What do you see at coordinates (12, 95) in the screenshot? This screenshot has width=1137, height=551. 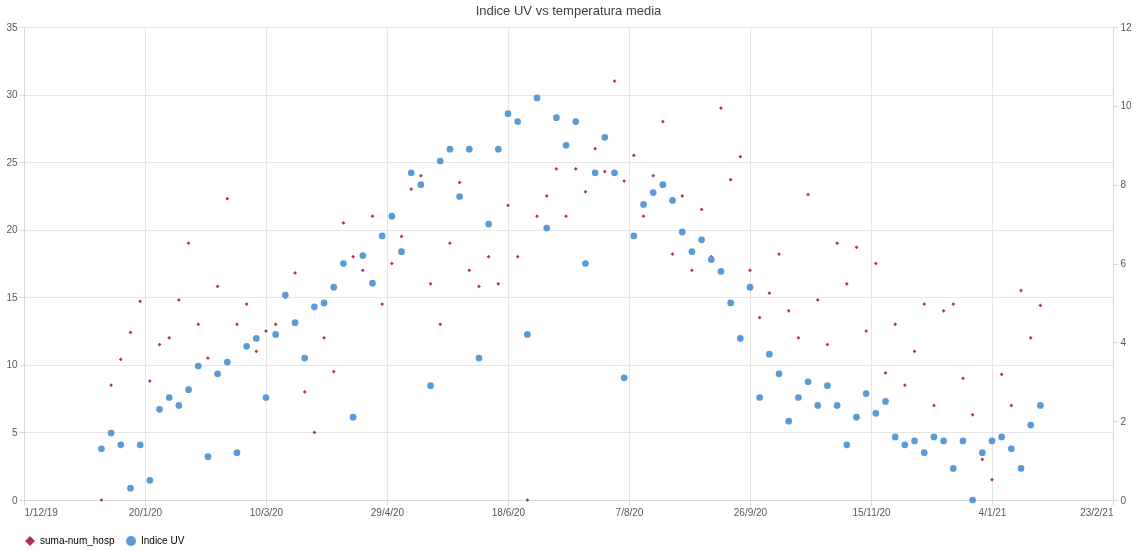 I see `y-tick-label: 30` at bounding box center [12, 95].